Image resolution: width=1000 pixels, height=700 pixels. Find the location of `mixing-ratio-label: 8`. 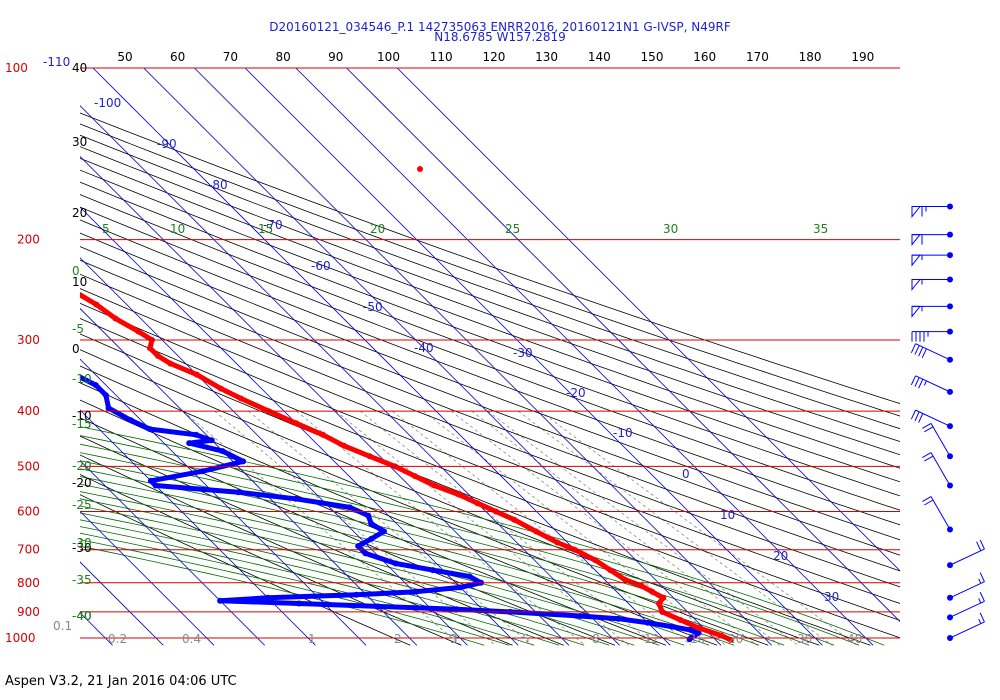

mixing-ratio-label: 8 is located at coordinates (596, 639).